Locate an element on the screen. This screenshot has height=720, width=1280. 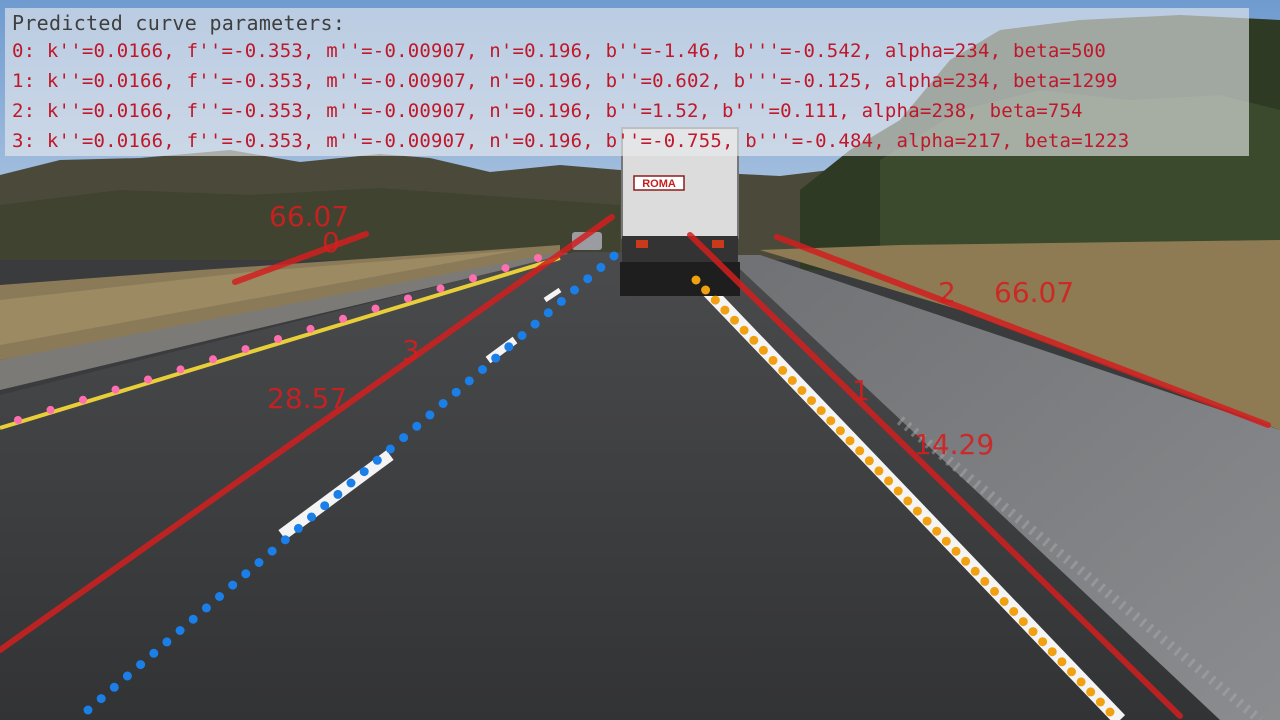
right-grass is located at coordinates (1020, 335).